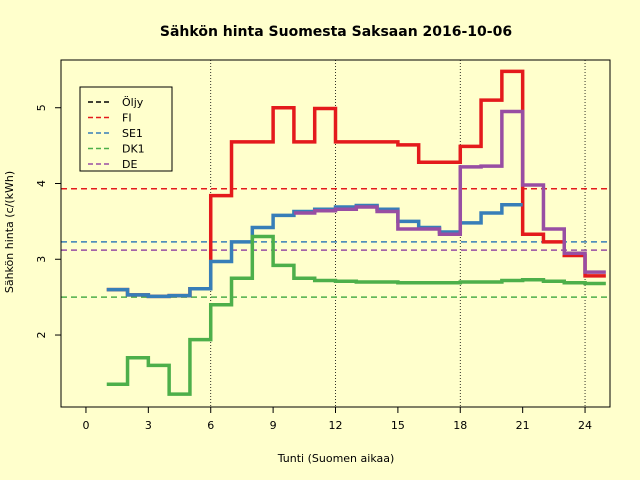 This screenshot has width=640, height=480. I want to click on legend-item: SE1, so click(115, 133).